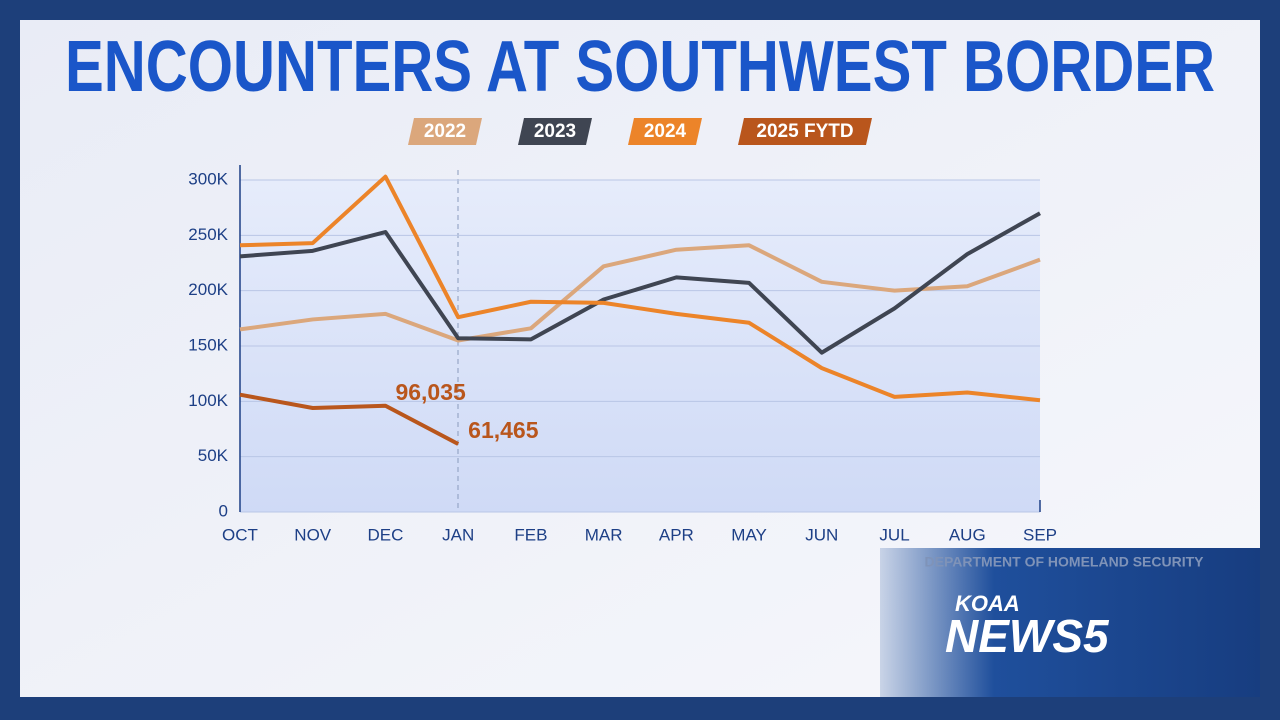 This screenshot has height=720, width=1280. Describe the element at coordinates (821, 534) in the screenshot. I see `x-tick-label: JUN` at that location.